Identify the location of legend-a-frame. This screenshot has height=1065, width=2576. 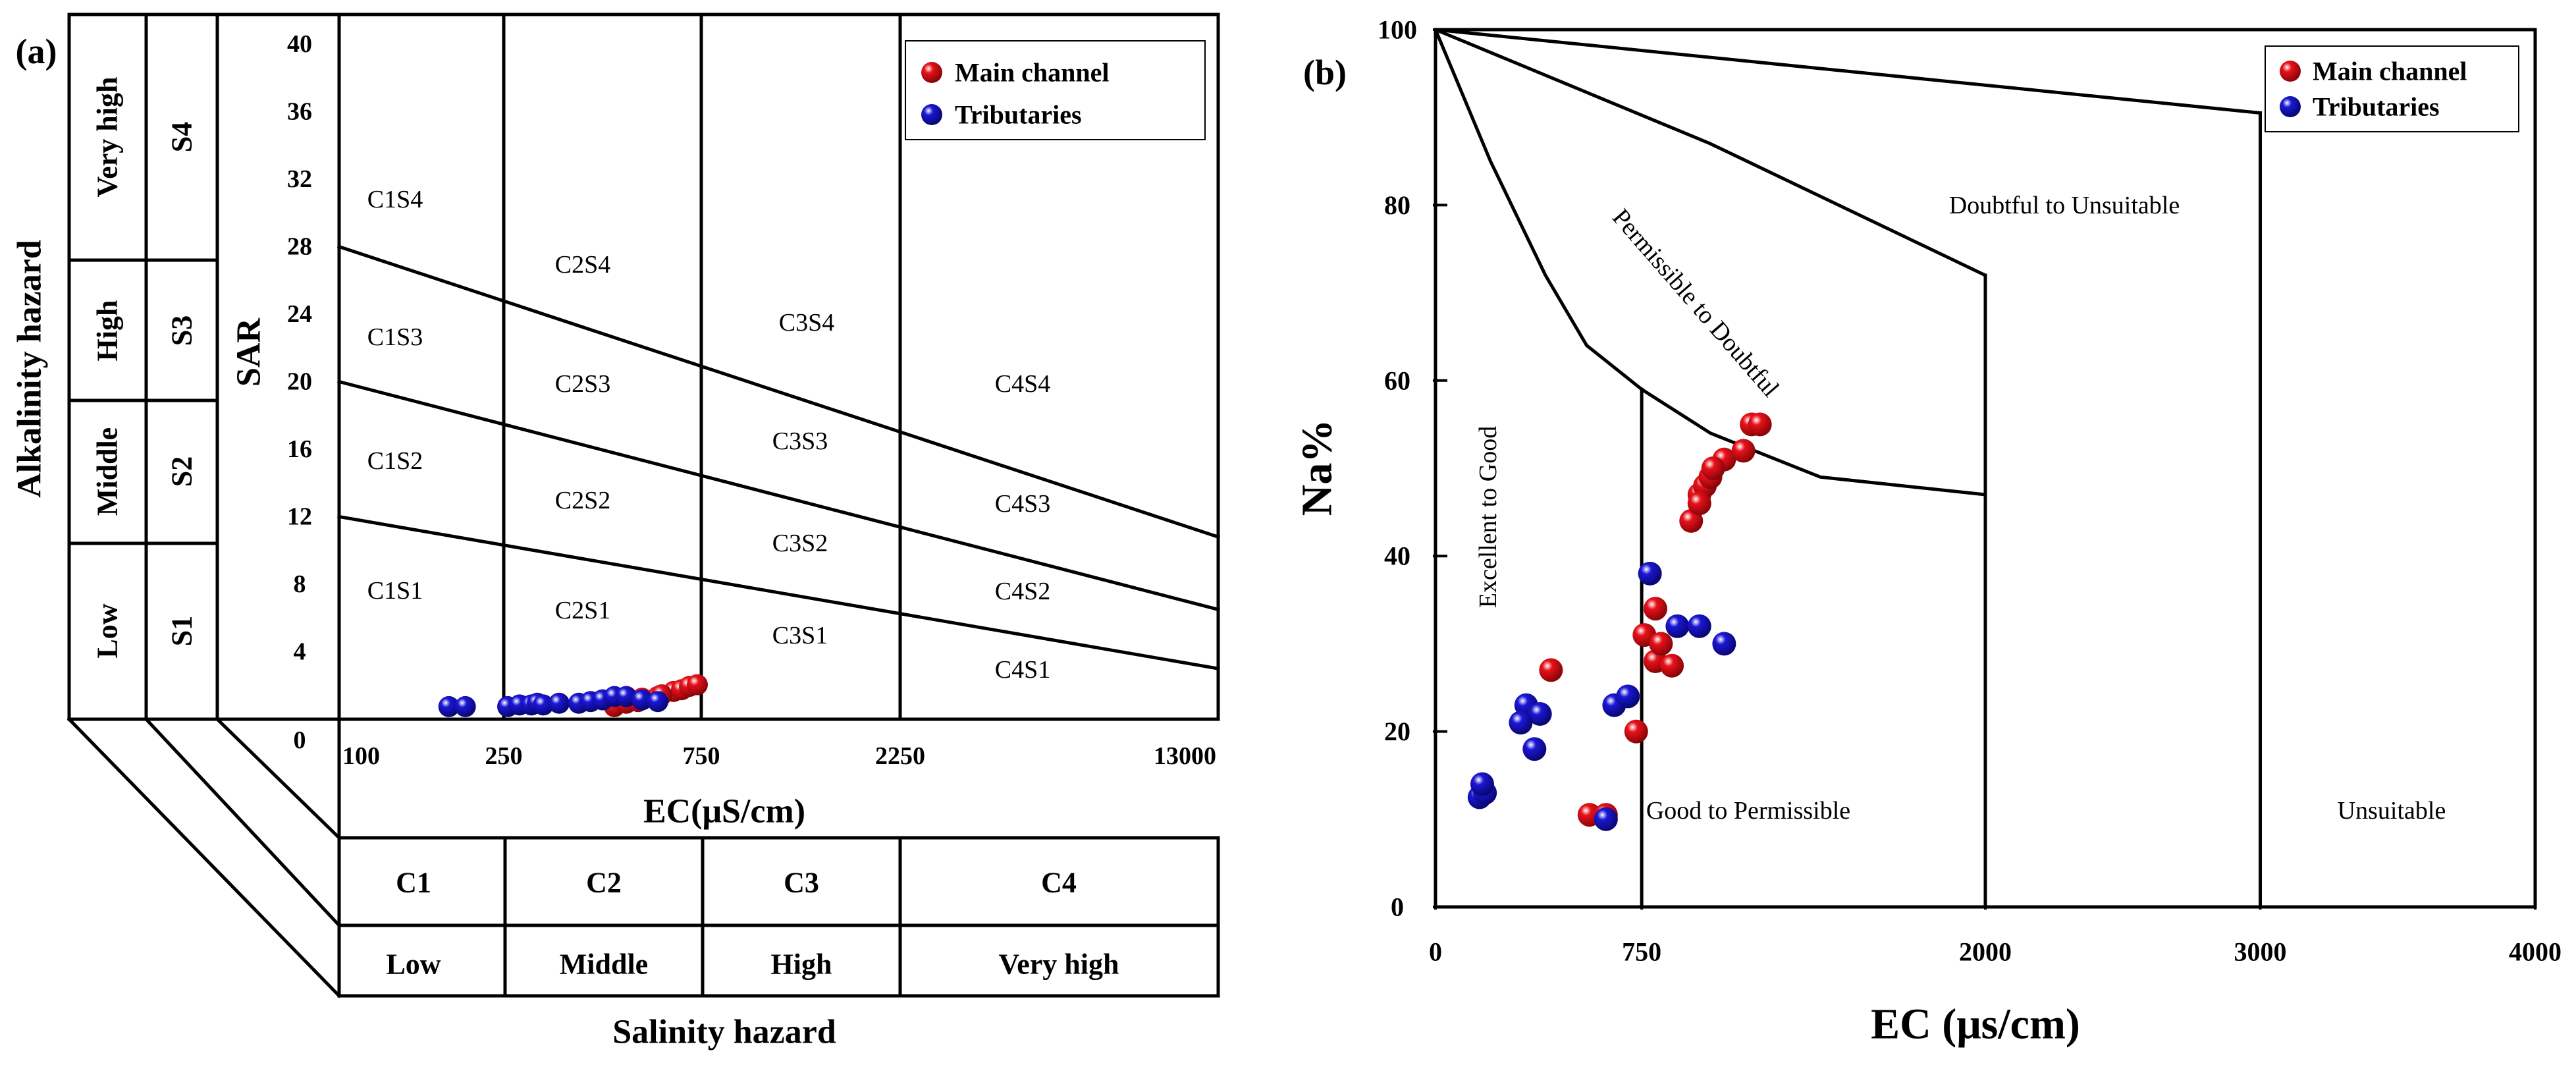
(1055, 90).